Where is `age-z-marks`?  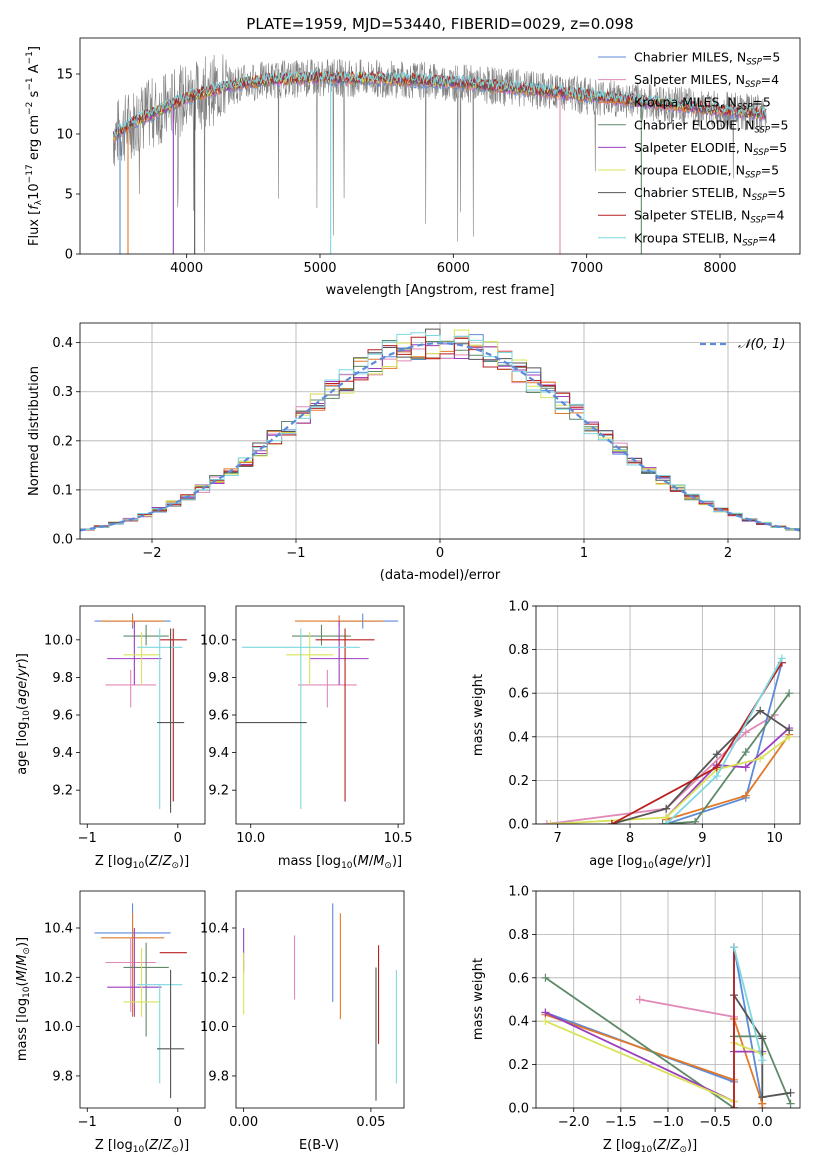
age-z-marks is located at coordinates (140, 713).